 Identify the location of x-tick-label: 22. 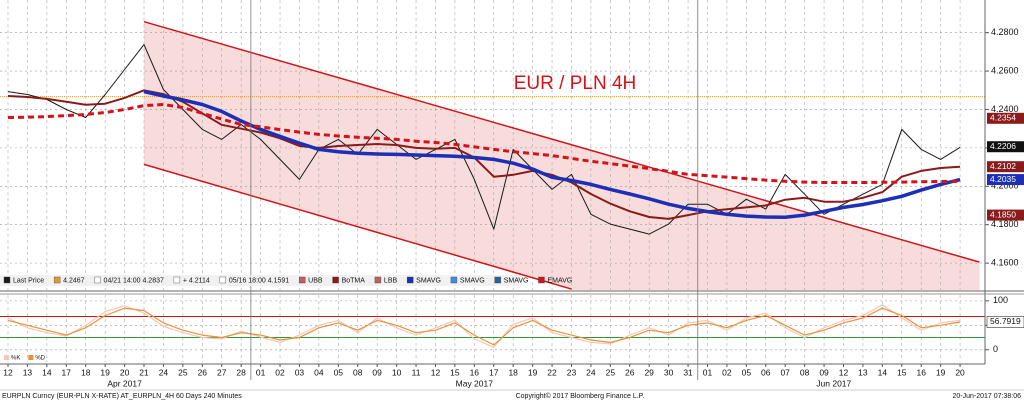
(552, 372).